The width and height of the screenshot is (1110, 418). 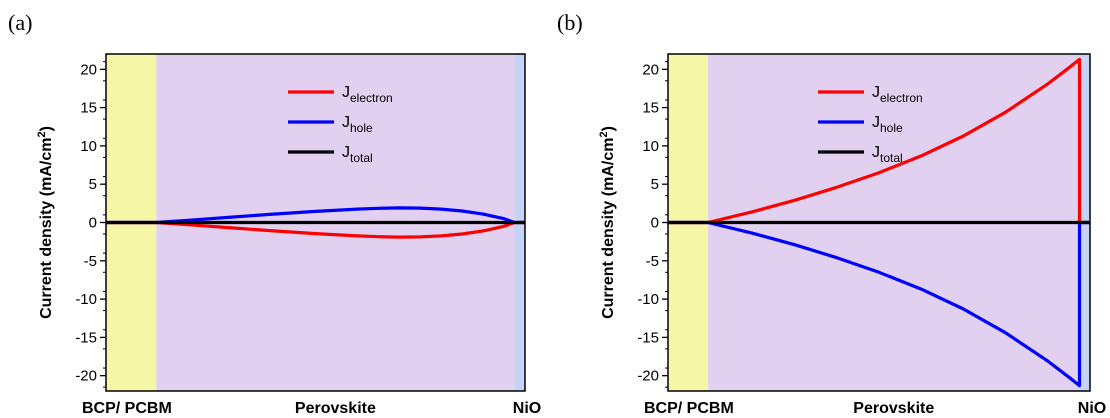 What do you see at coordinates (315, 215) in the screenshot?
I see `series-line-hole` at bounding box center [315, 215].